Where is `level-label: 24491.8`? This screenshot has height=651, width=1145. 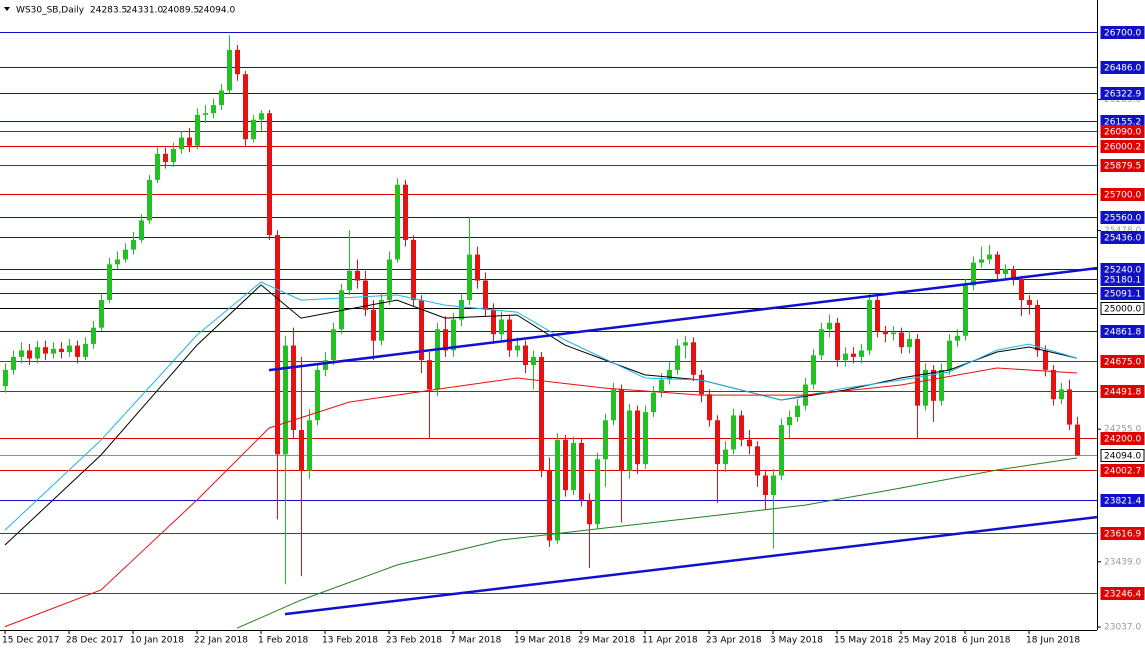 level-label: 24491.8 is located at coordinates (1122, 393).